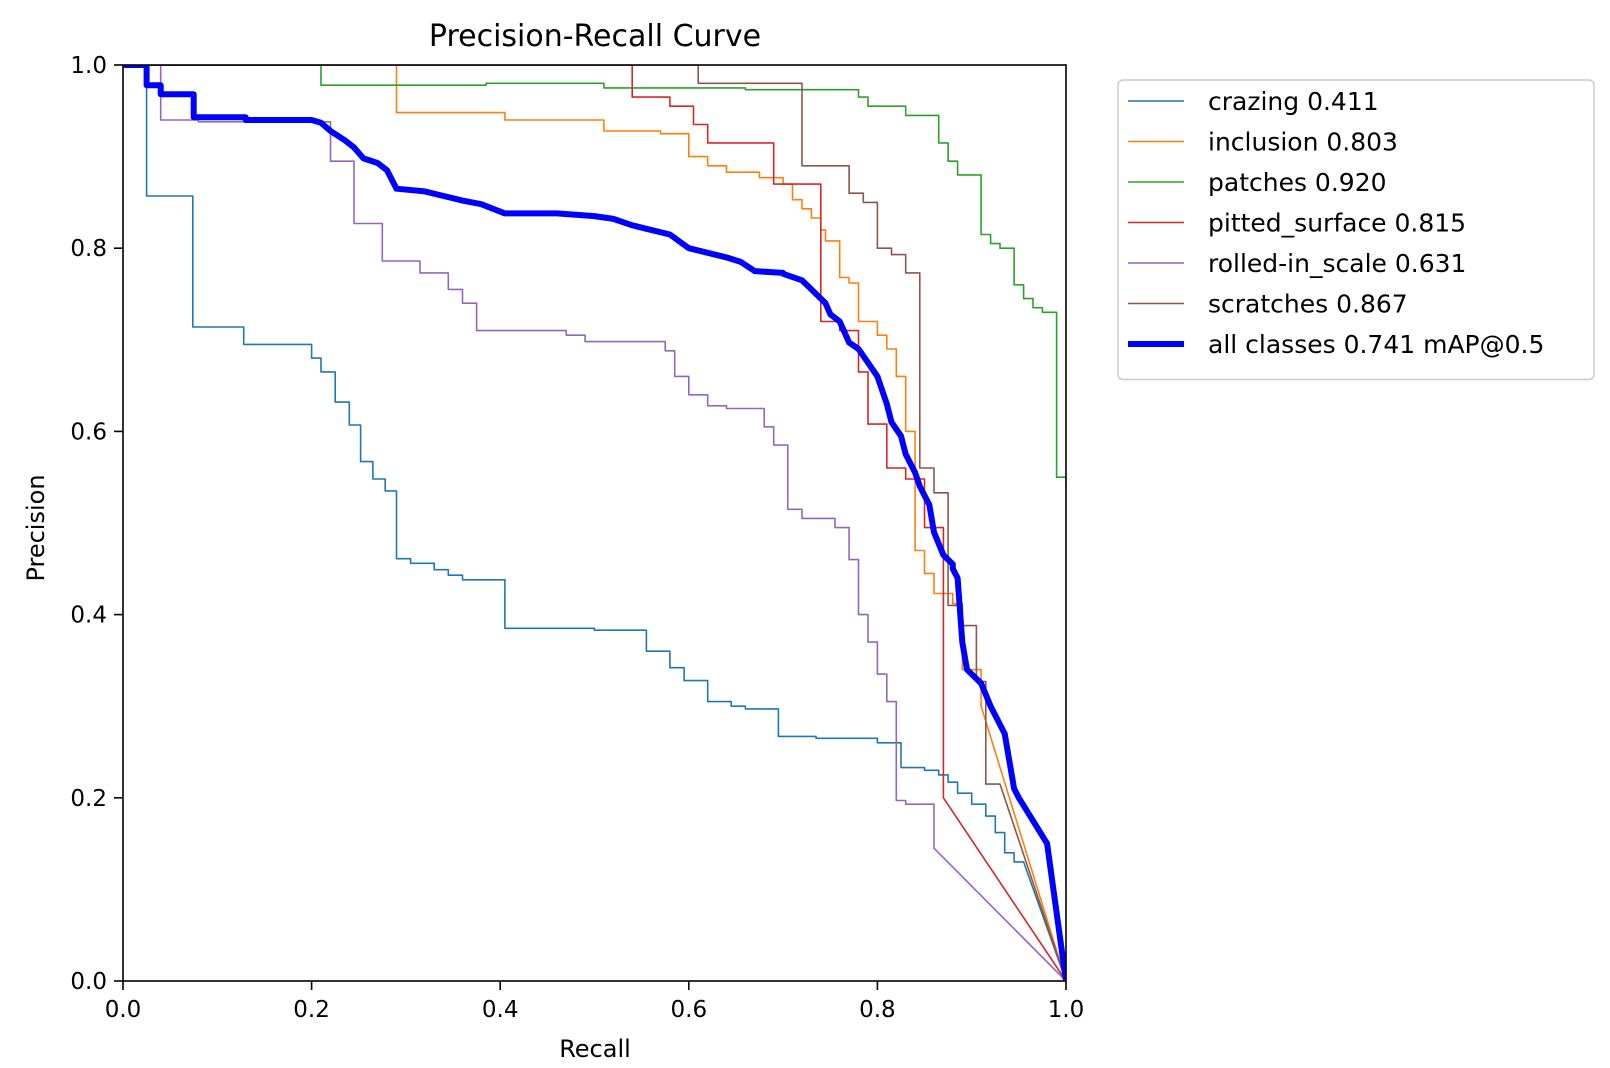  Describe the element at coordinates (1337, 263) in the screenshot. I see `legend-entry: rolled-in_scale 0.631` at that location.